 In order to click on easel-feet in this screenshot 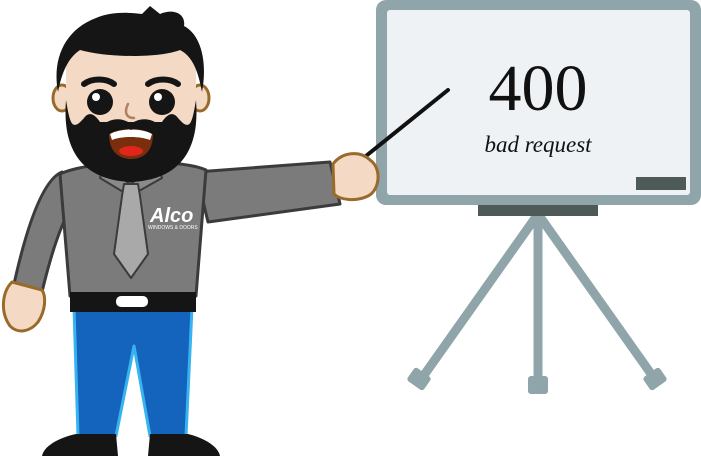, I will do `click(537, 380)`.